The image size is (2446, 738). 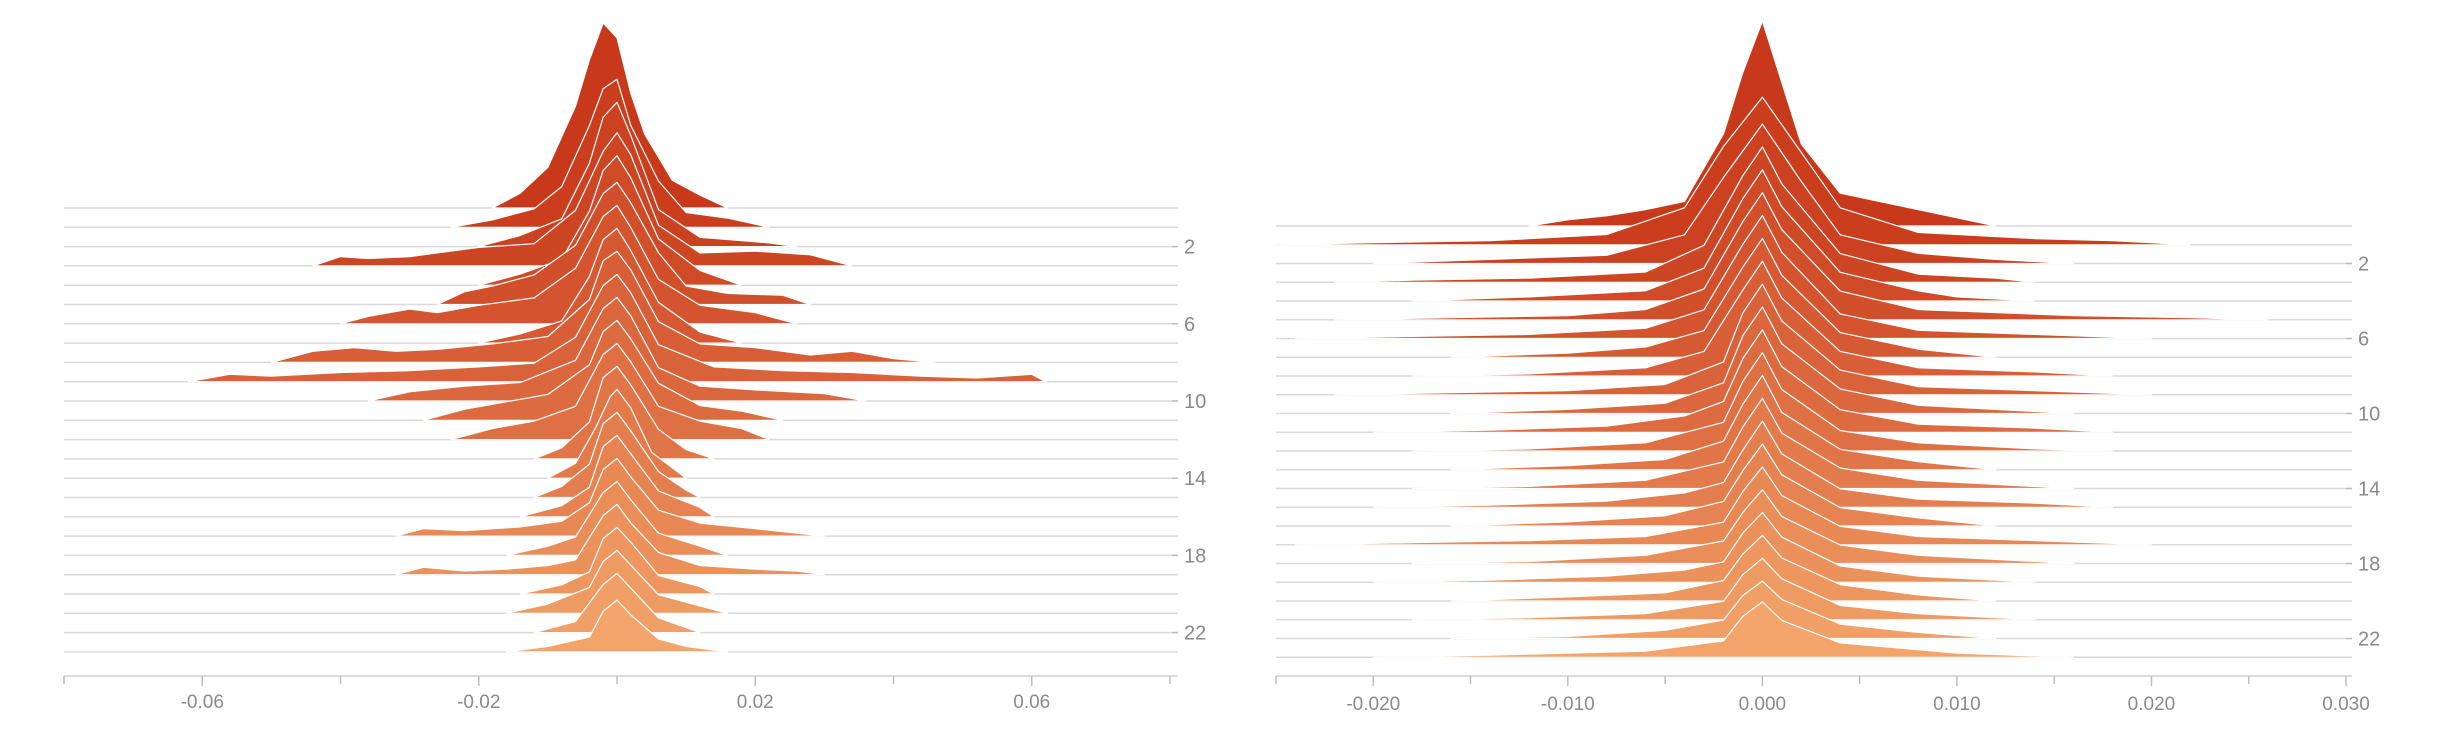 What do you see at coordinates (478, 702) in the screenshot?
I see `x-tick-label: -0.02` at bounding box center [478, 702].